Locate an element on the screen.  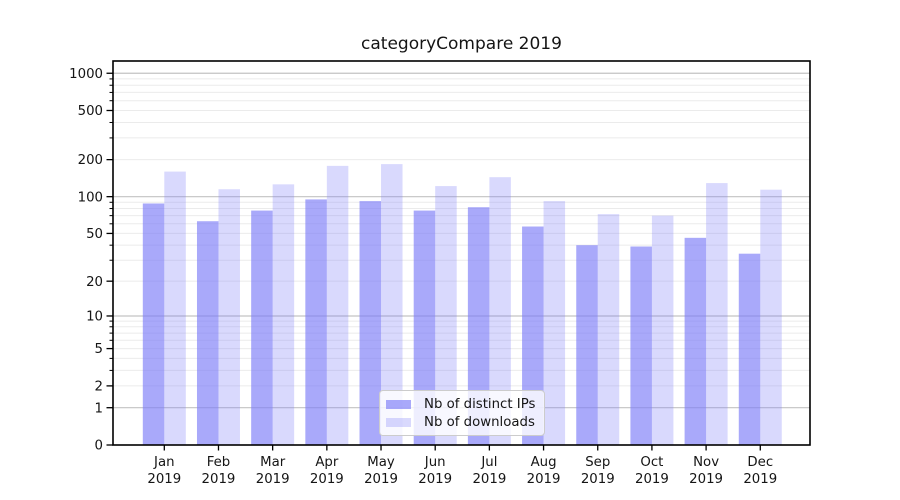
legend-item-distinct-ips: Nb of distinct IPs is located at coordinates (461, 404).